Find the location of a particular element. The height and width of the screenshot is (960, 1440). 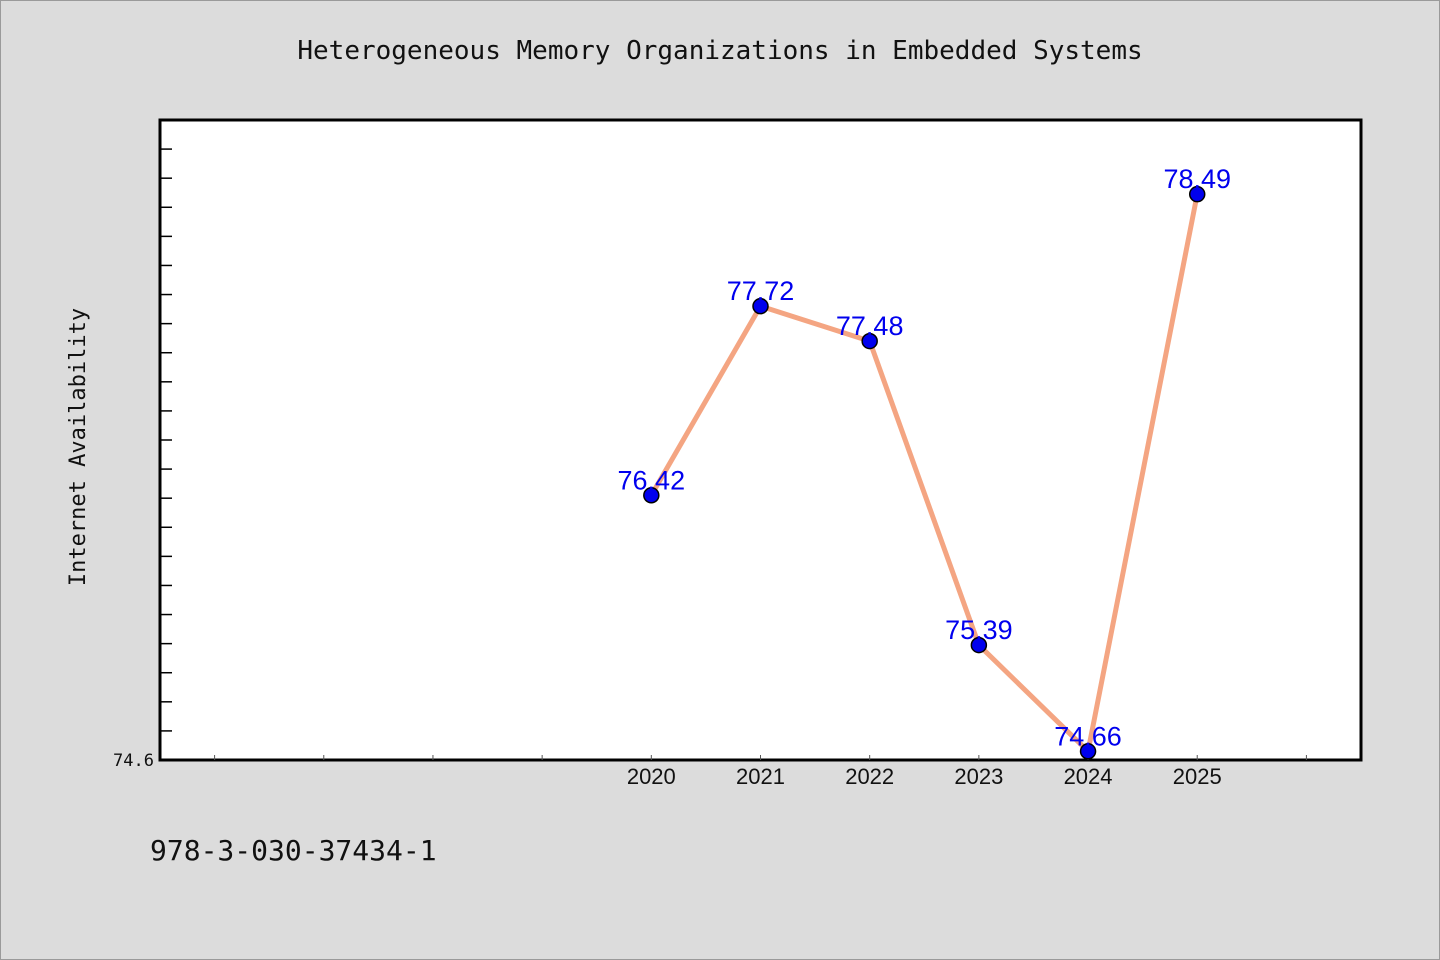

x-tick-label: 2020 is located at coordinates (651, 776).